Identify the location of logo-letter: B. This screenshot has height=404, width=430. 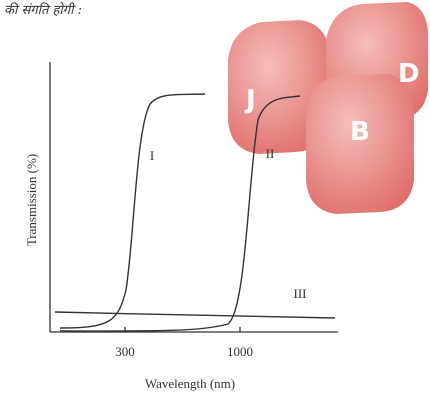
(360, 132).